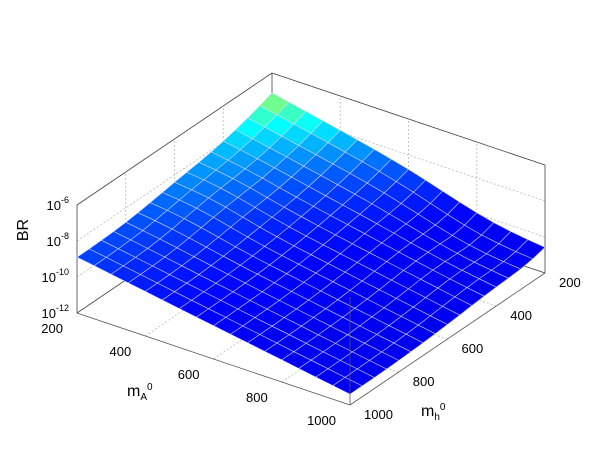 This screenshot has width=599, height=450. What do you see at coordinates (321, 420) in the screenshot?
I see `x-tick-label: 1000` at bounding box center [321, 420].